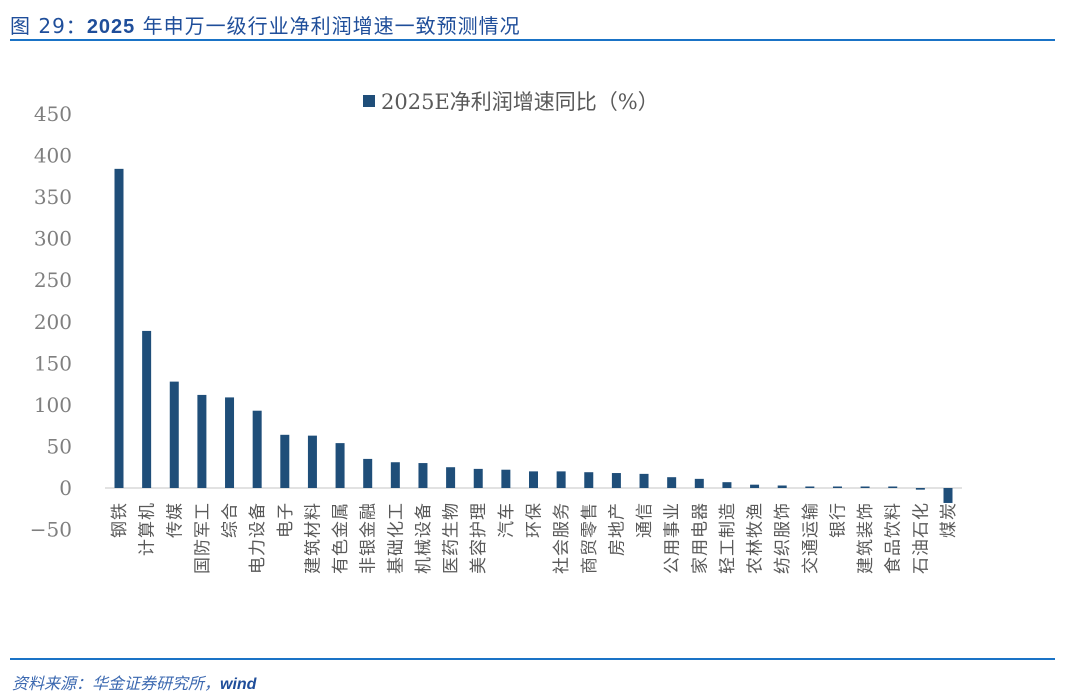 This screenshot has height=699, width=1080. Describe the element at coordinates (53, 405) in the screenshot. I see `y-tick-label: 100` at that location.